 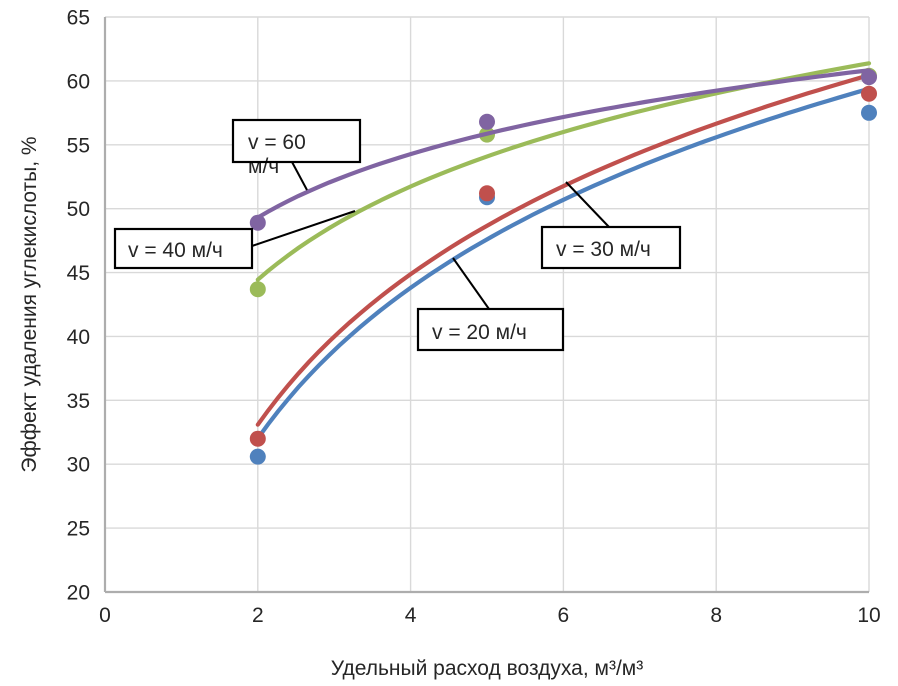 I want to click on y-tick-label: 40, so click(x=78, y=337).